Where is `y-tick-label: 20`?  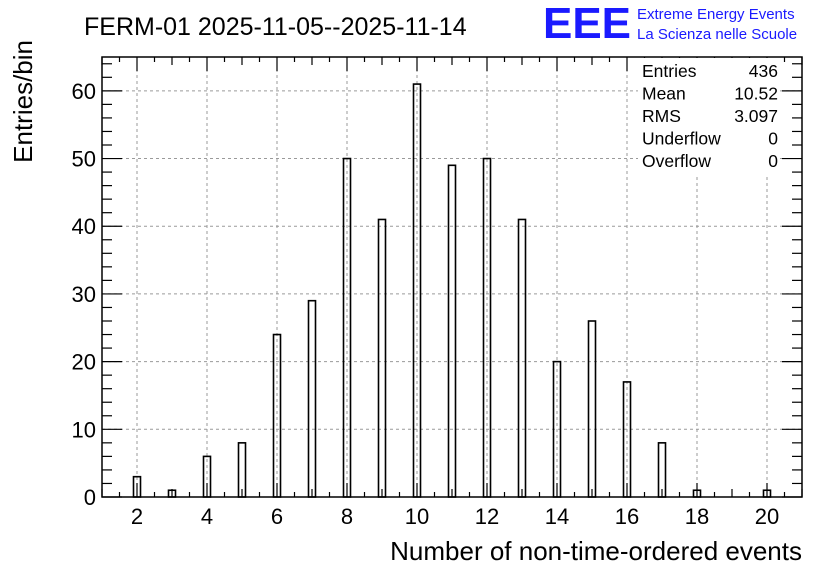 y-tick-label: 20 is located at coordinates (84, 362).